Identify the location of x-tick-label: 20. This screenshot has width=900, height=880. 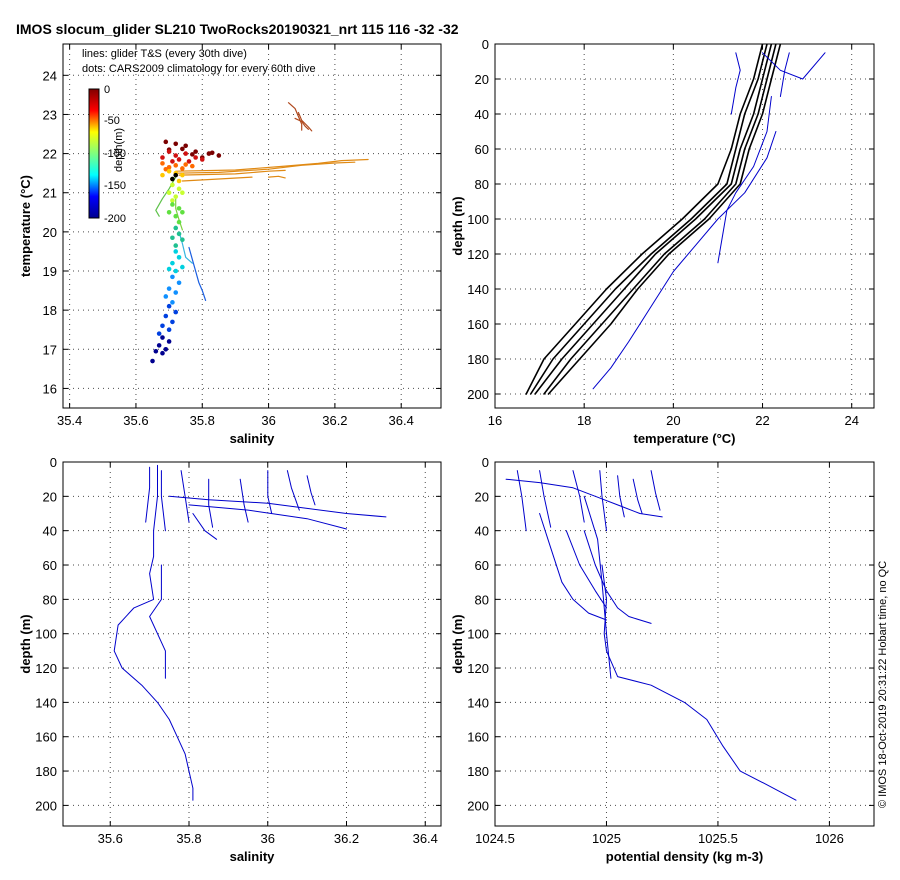
(673, 420).